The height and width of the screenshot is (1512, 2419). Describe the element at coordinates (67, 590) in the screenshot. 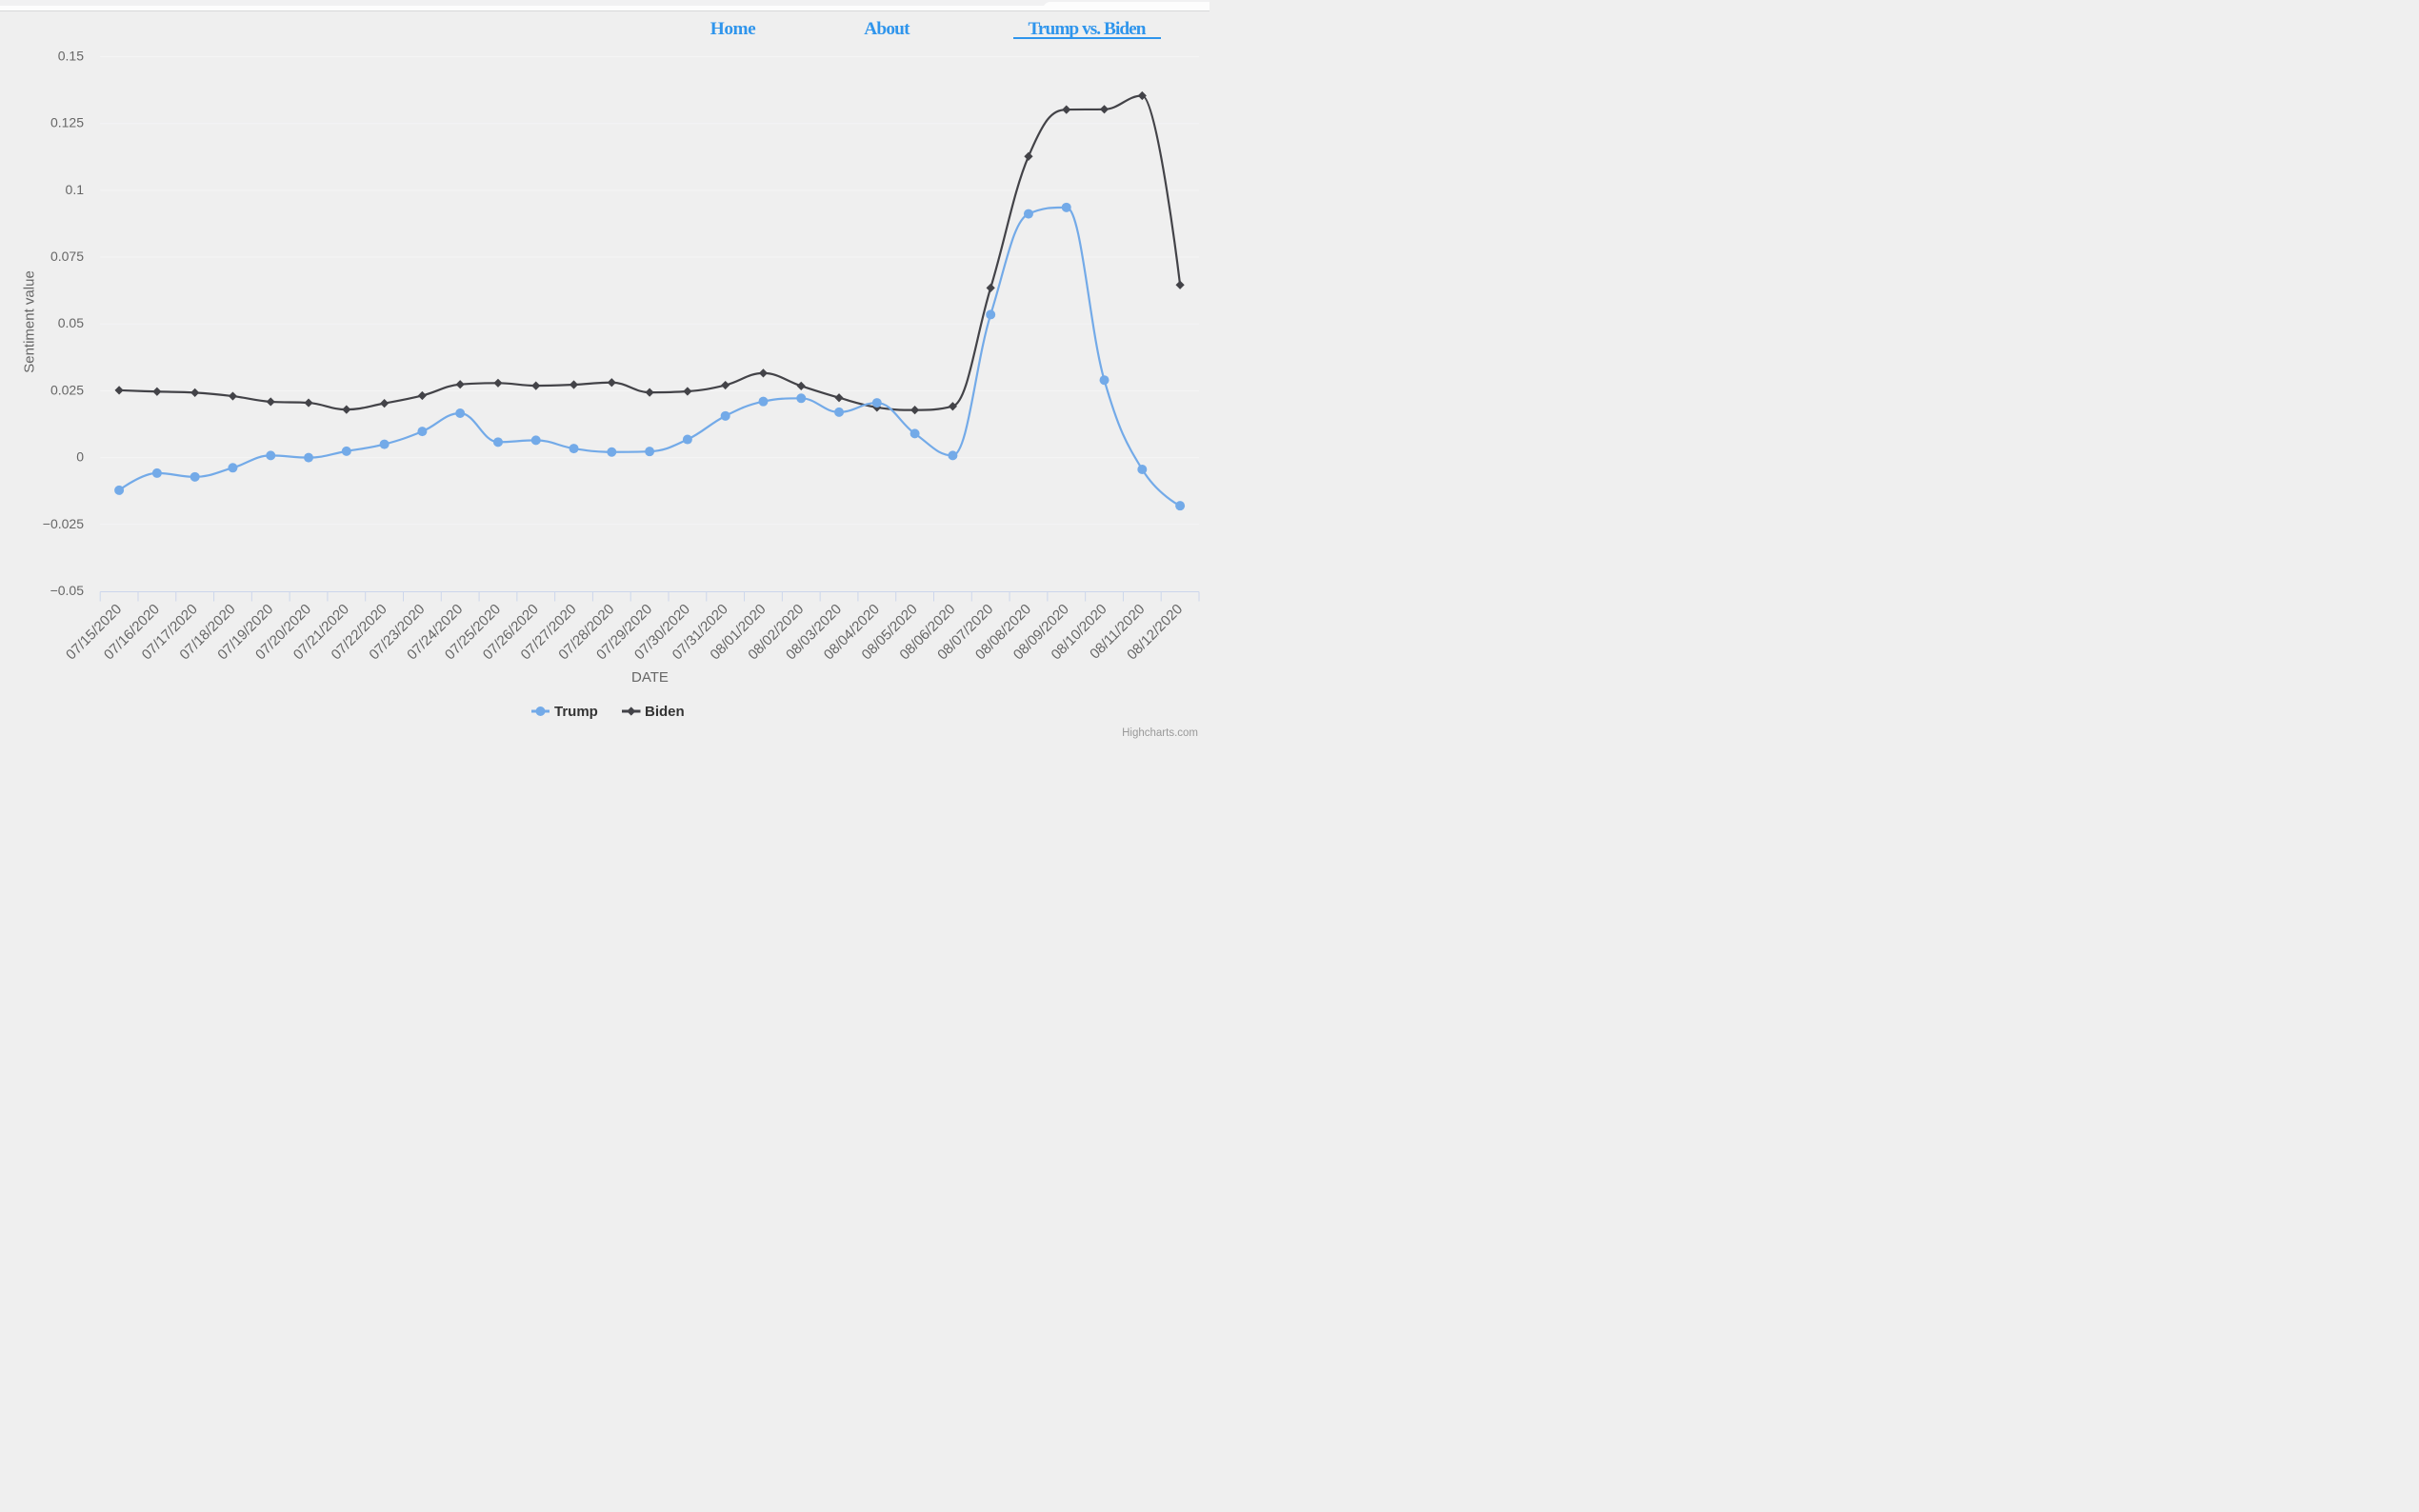

I see `svg-text: −0.05` at that location.